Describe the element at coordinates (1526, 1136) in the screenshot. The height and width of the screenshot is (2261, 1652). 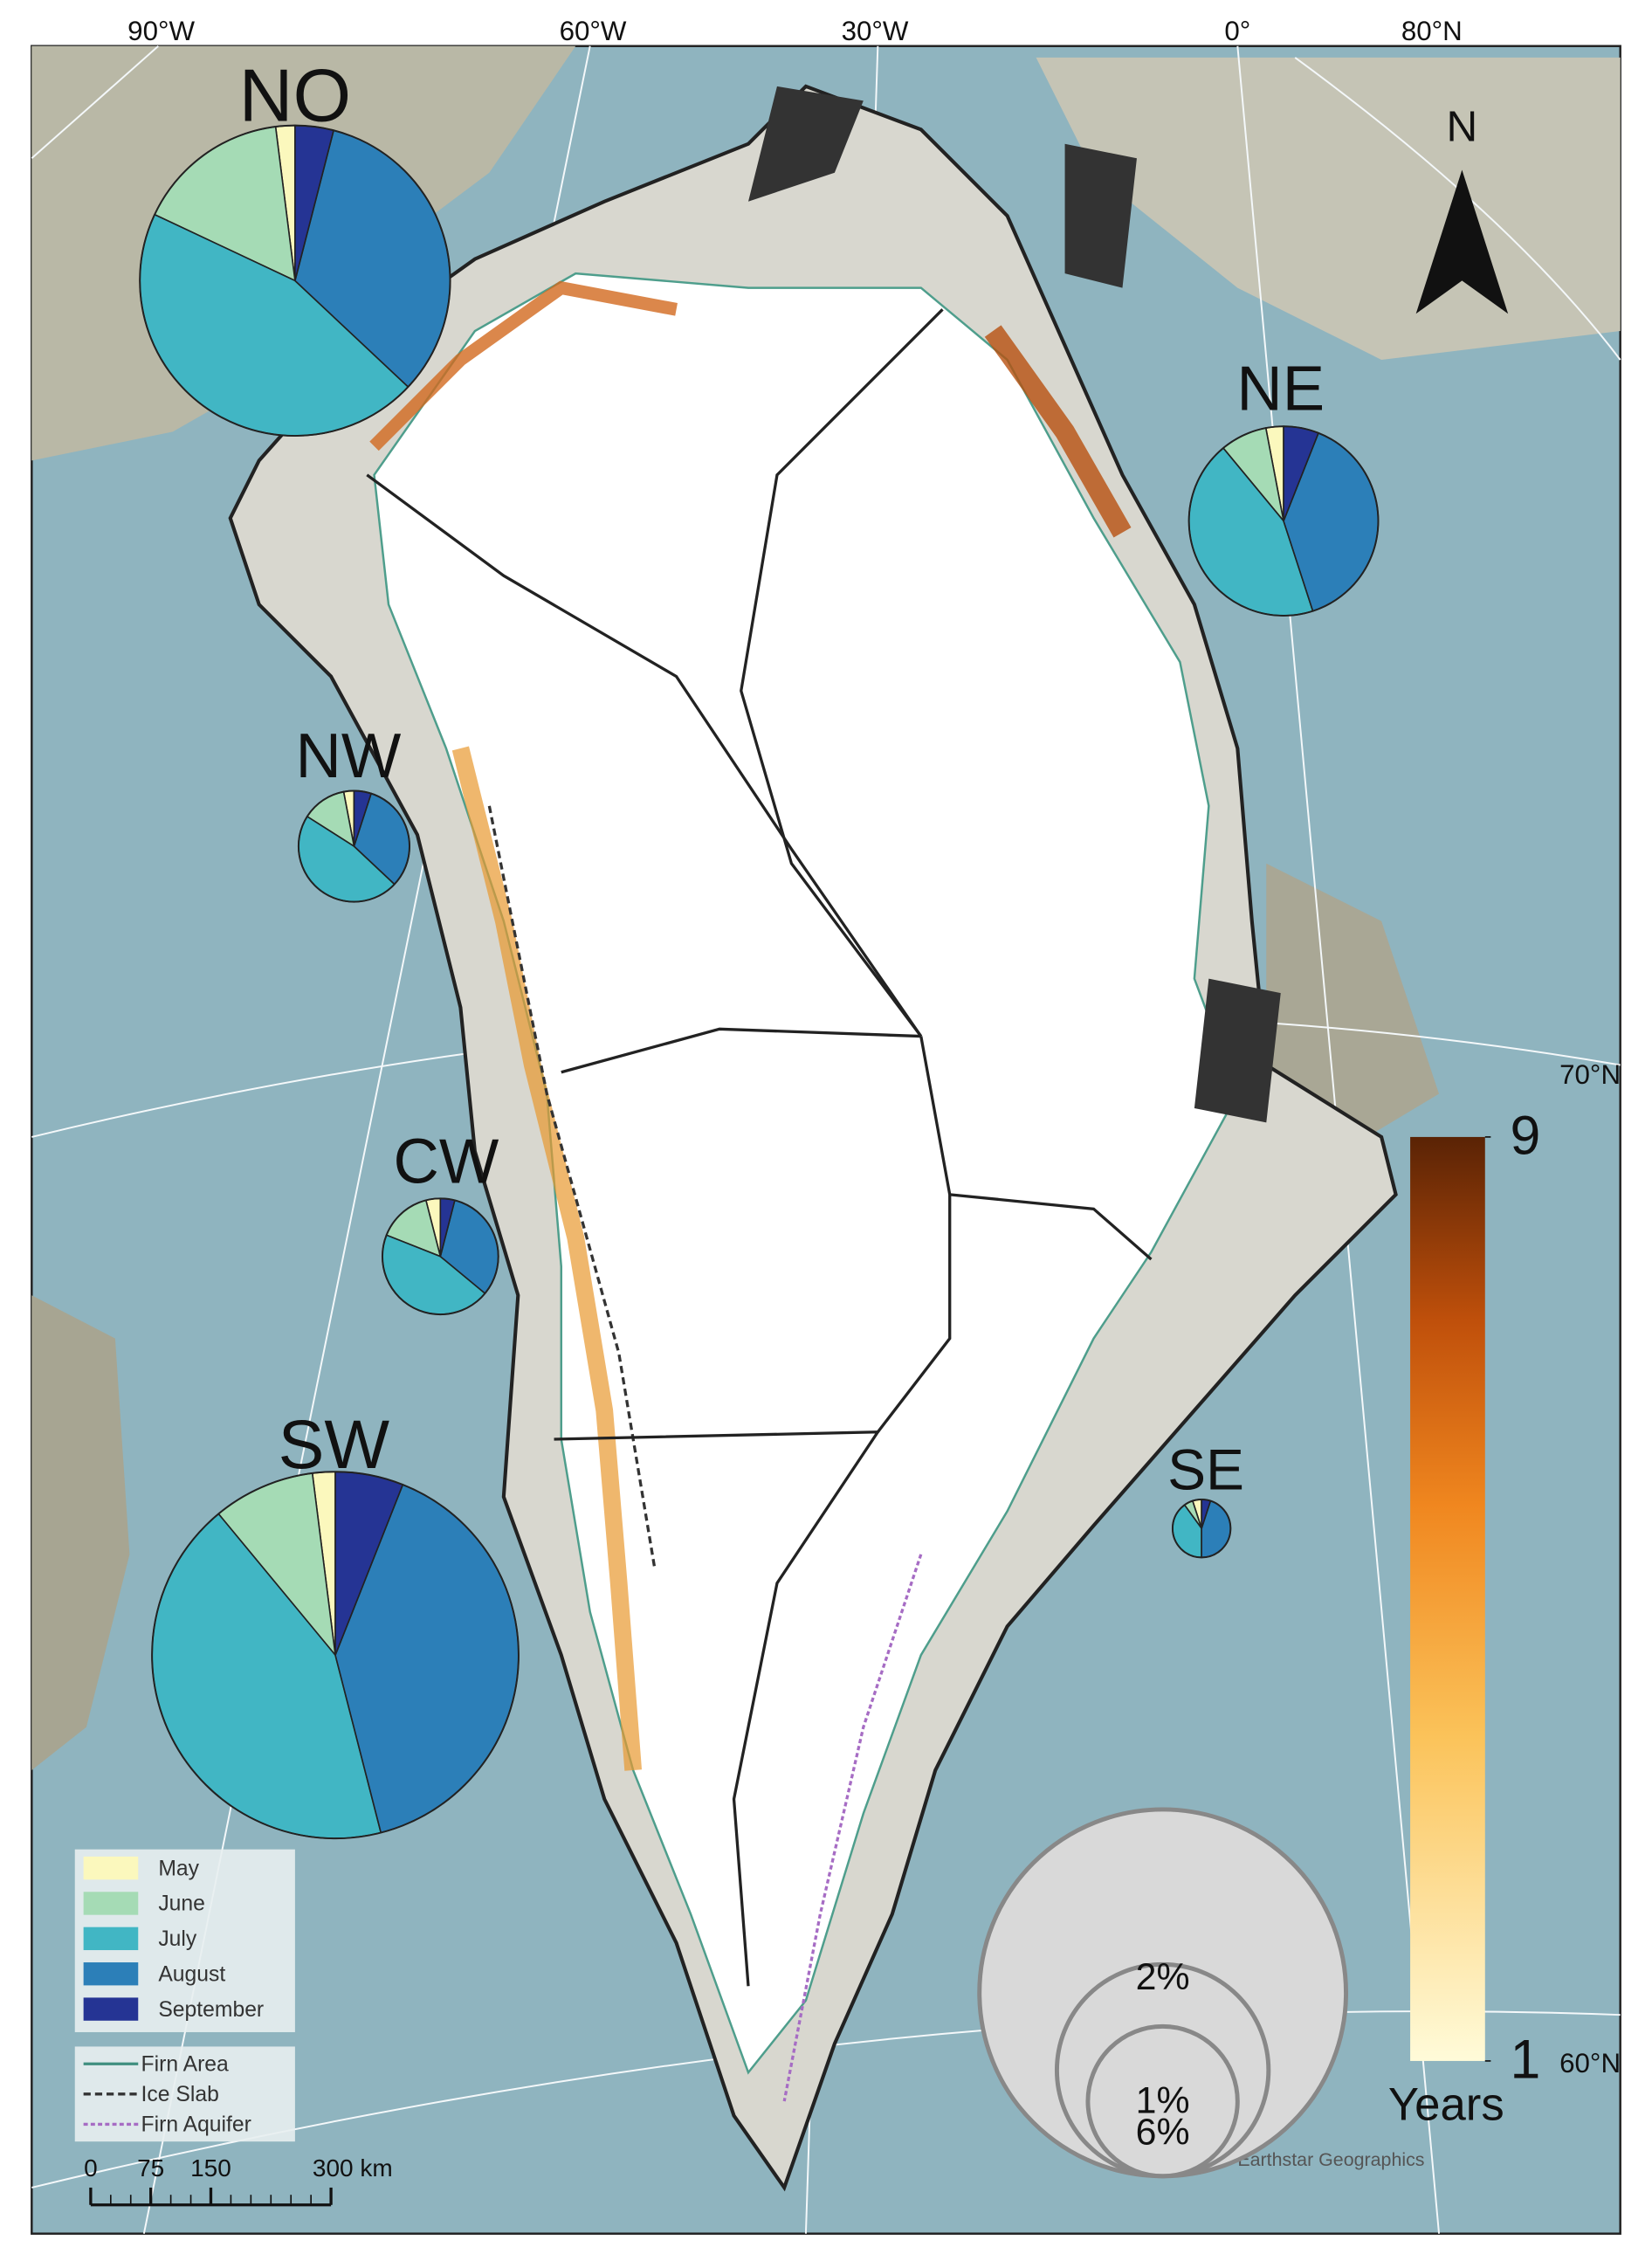
I see `colorbar-tick-label: 9` at that location.